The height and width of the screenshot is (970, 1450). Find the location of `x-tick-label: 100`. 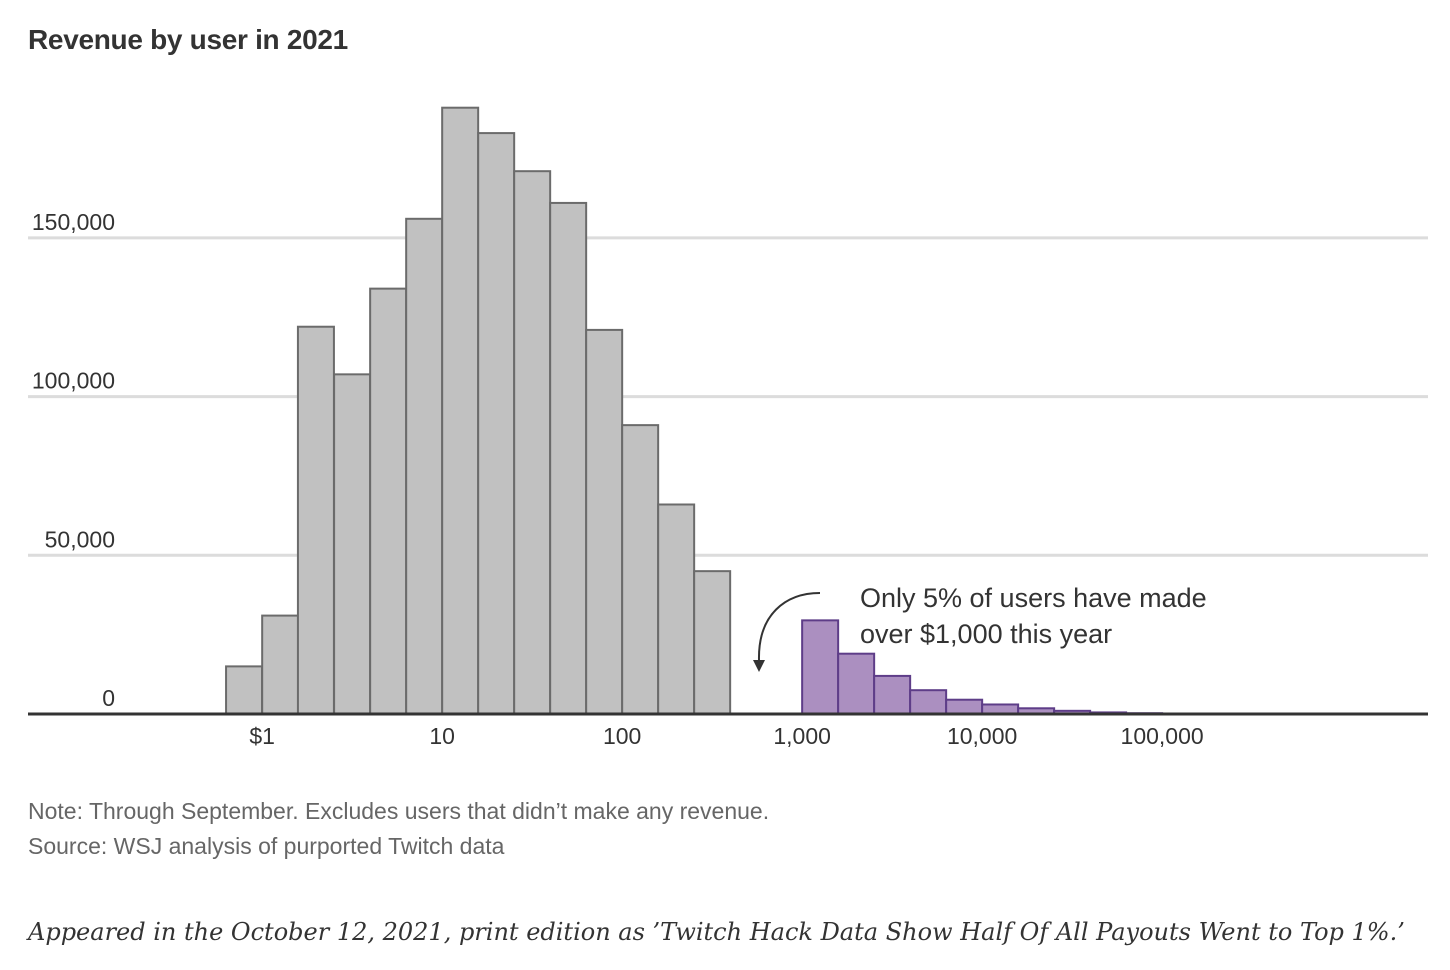

x-tick-label: 100 is located at coordinates (622, 736).